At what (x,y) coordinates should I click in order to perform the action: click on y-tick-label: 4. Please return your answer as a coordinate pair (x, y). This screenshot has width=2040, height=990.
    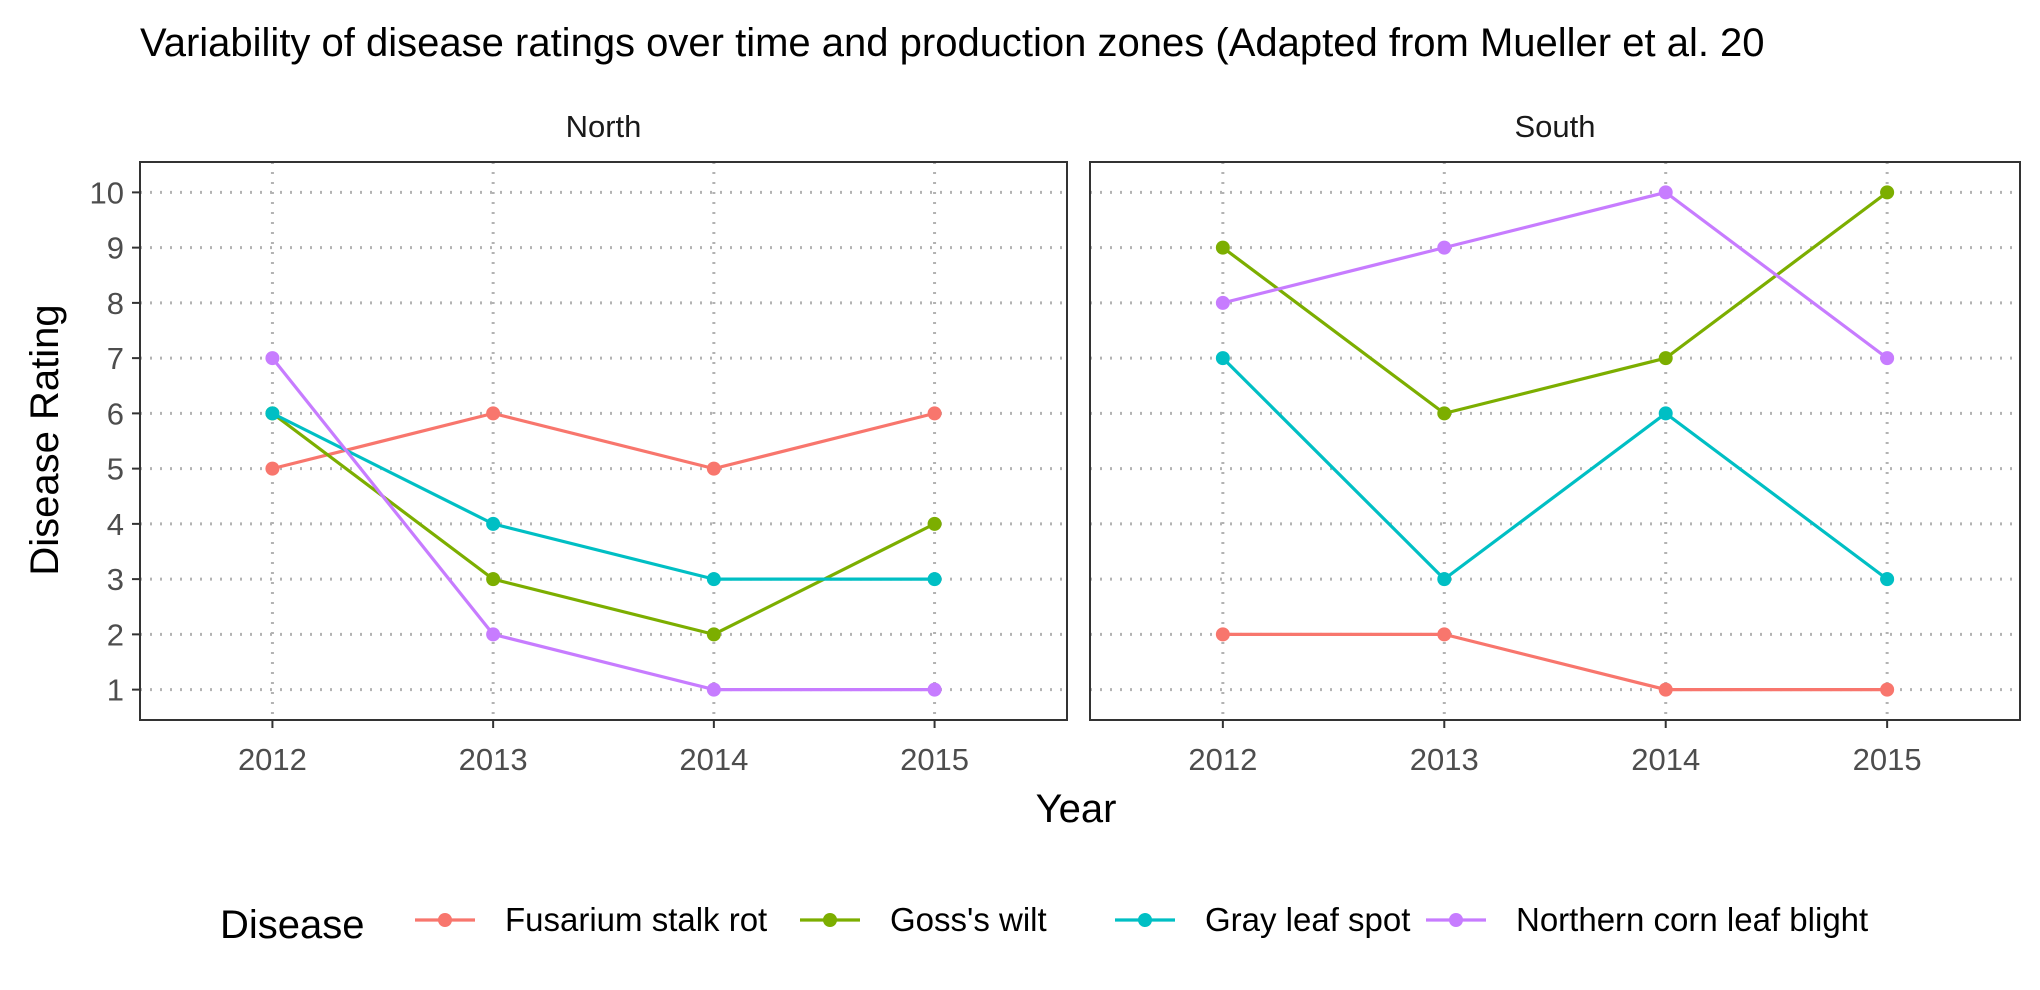
    Looking at the image, I should click on (115, 524).